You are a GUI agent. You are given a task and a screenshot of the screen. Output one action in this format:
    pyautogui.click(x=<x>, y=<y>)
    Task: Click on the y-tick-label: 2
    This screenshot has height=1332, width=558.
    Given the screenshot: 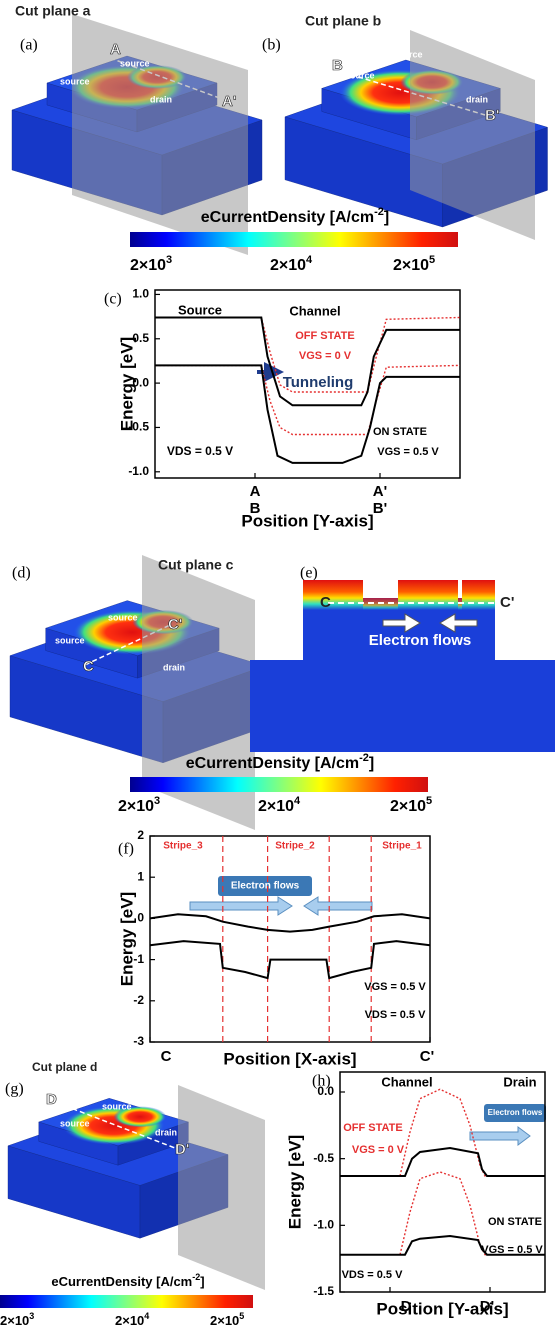 What is the action you would take?
    pyautogui.click(x=140, y=835)
    